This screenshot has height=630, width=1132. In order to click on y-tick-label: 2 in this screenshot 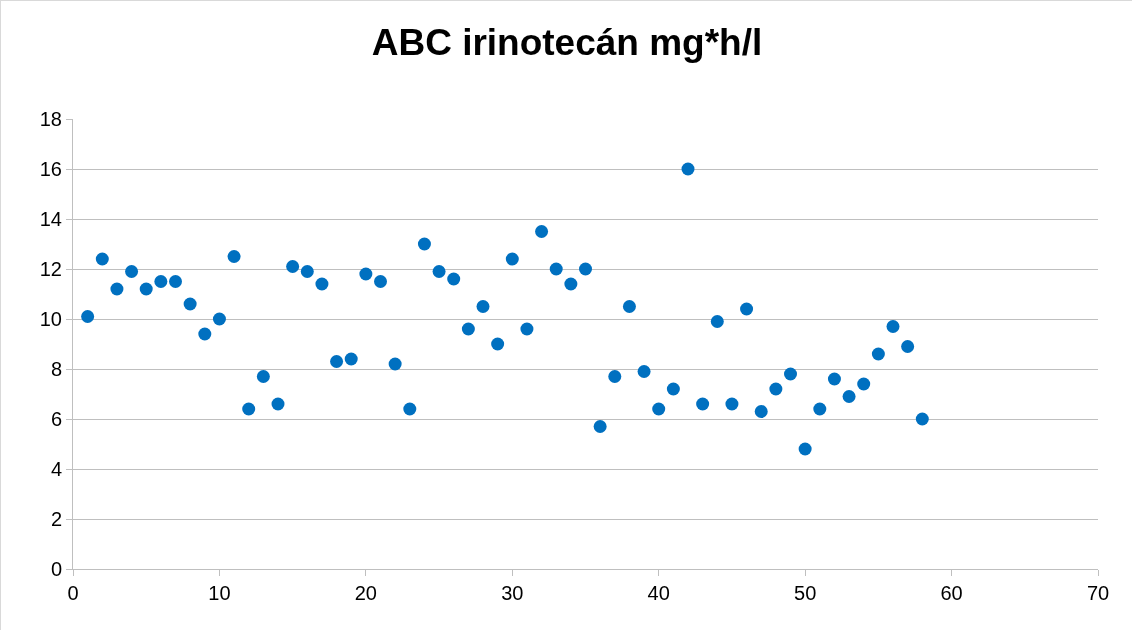, I will do `click(56, 519)`.